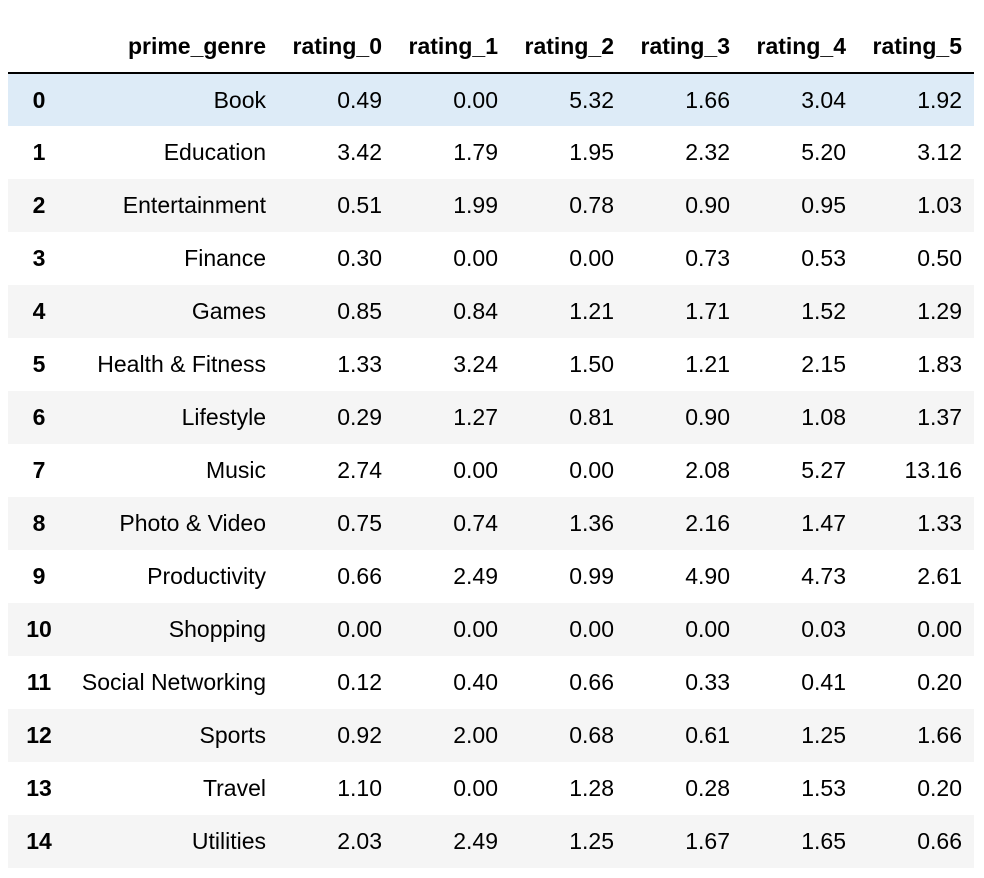  What do you see at coordinates (707, 735) in the screenshot?
I see `cell-rating-3: 0.61` at bounding box center [707, 735].